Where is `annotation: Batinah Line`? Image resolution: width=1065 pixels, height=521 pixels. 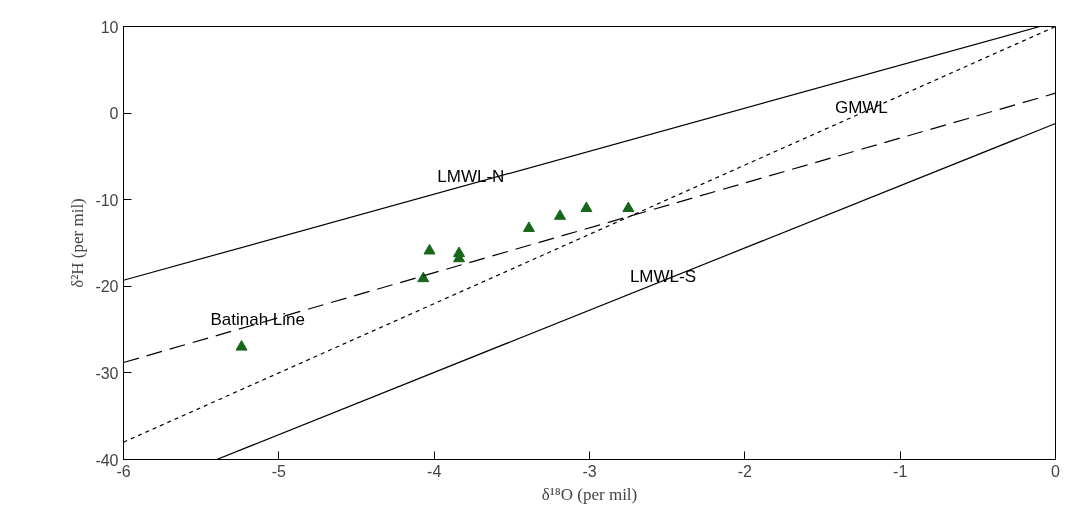
annotation: Batinah Line is located at coordinates (258, 320).